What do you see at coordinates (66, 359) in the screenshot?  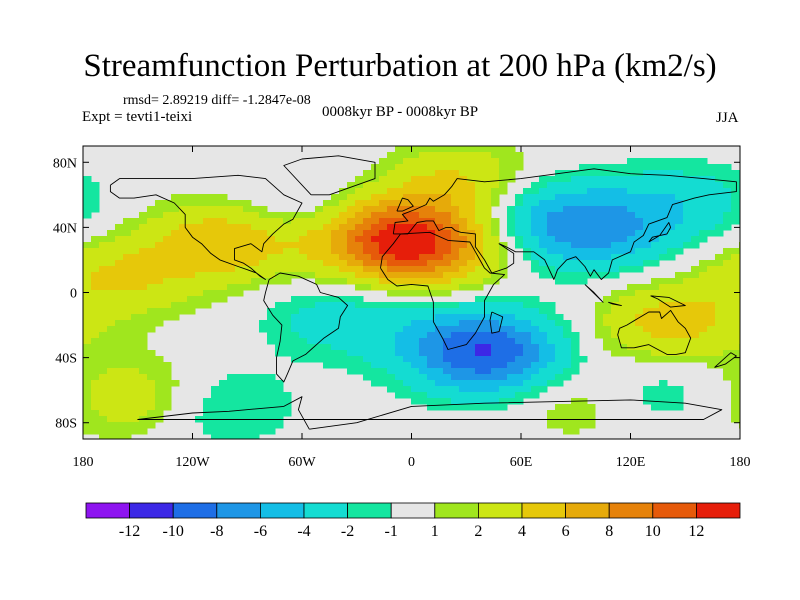 I see `y-tick-label: 40S` at bounding box center [66, 359].